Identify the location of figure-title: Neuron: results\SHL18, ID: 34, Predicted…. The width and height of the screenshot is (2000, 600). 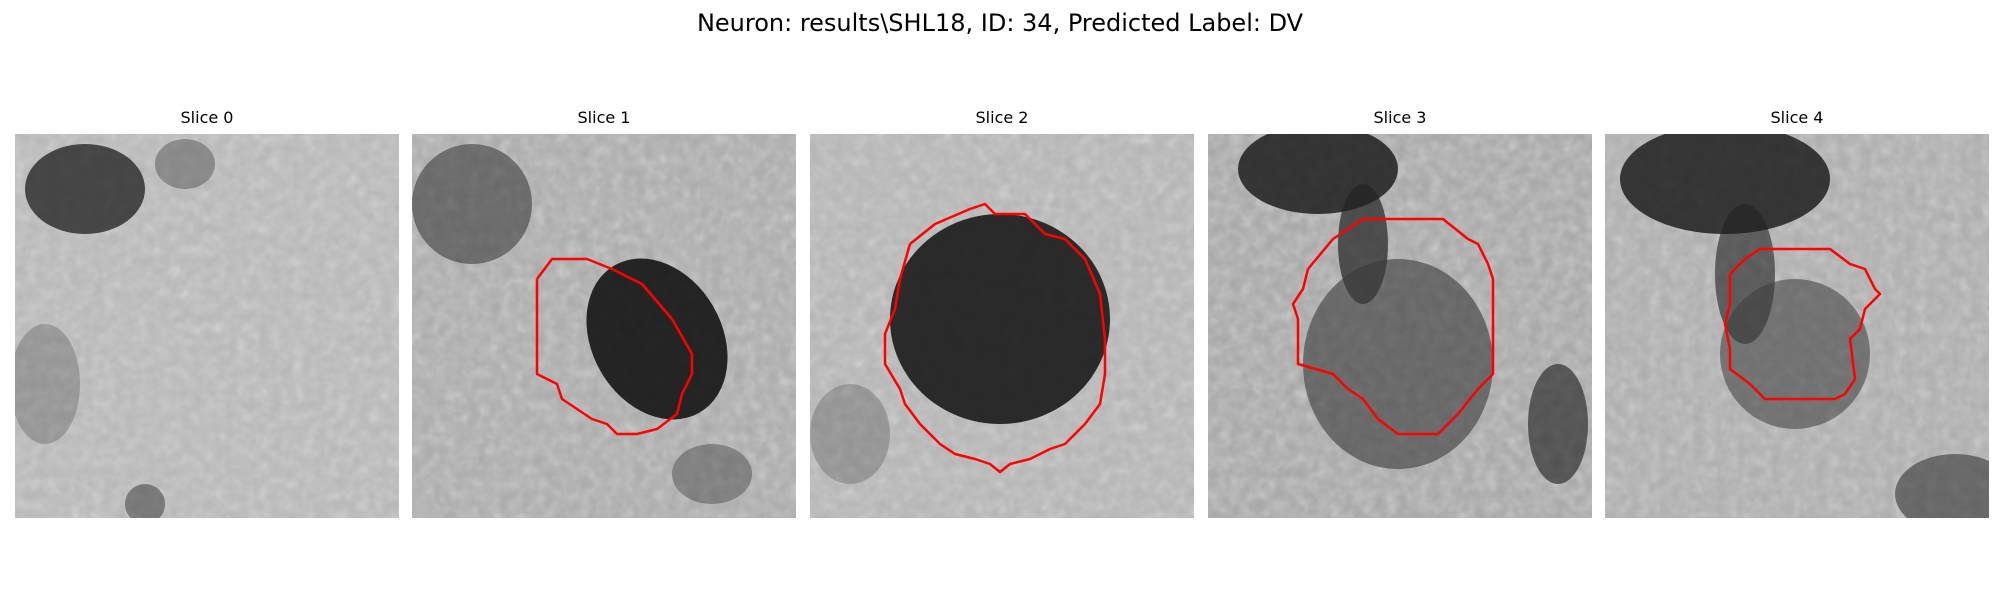
(1000, 23).